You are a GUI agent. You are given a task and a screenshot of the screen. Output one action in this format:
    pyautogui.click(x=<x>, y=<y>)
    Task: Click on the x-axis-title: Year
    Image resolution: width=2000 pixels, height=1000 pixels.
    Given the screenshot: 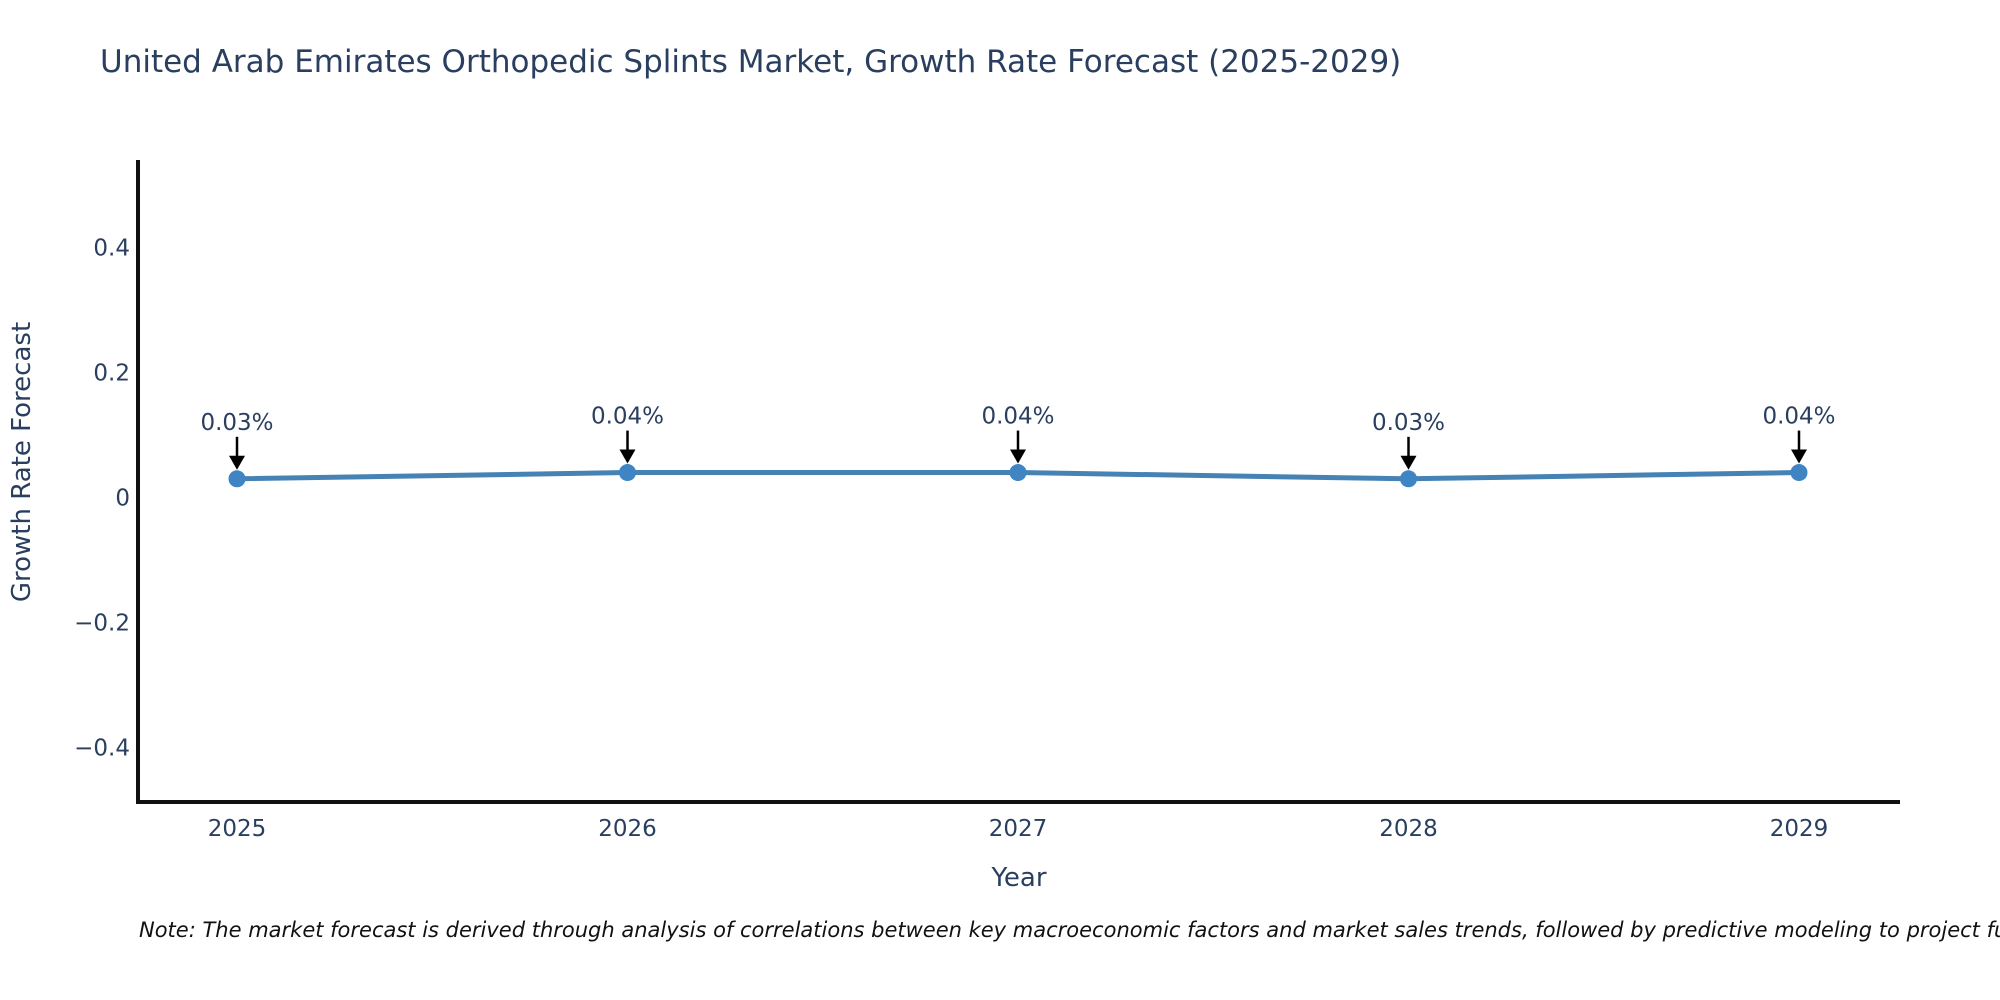 What is the action you would take?
    pyautogui.click(x=1018, y=878)
    